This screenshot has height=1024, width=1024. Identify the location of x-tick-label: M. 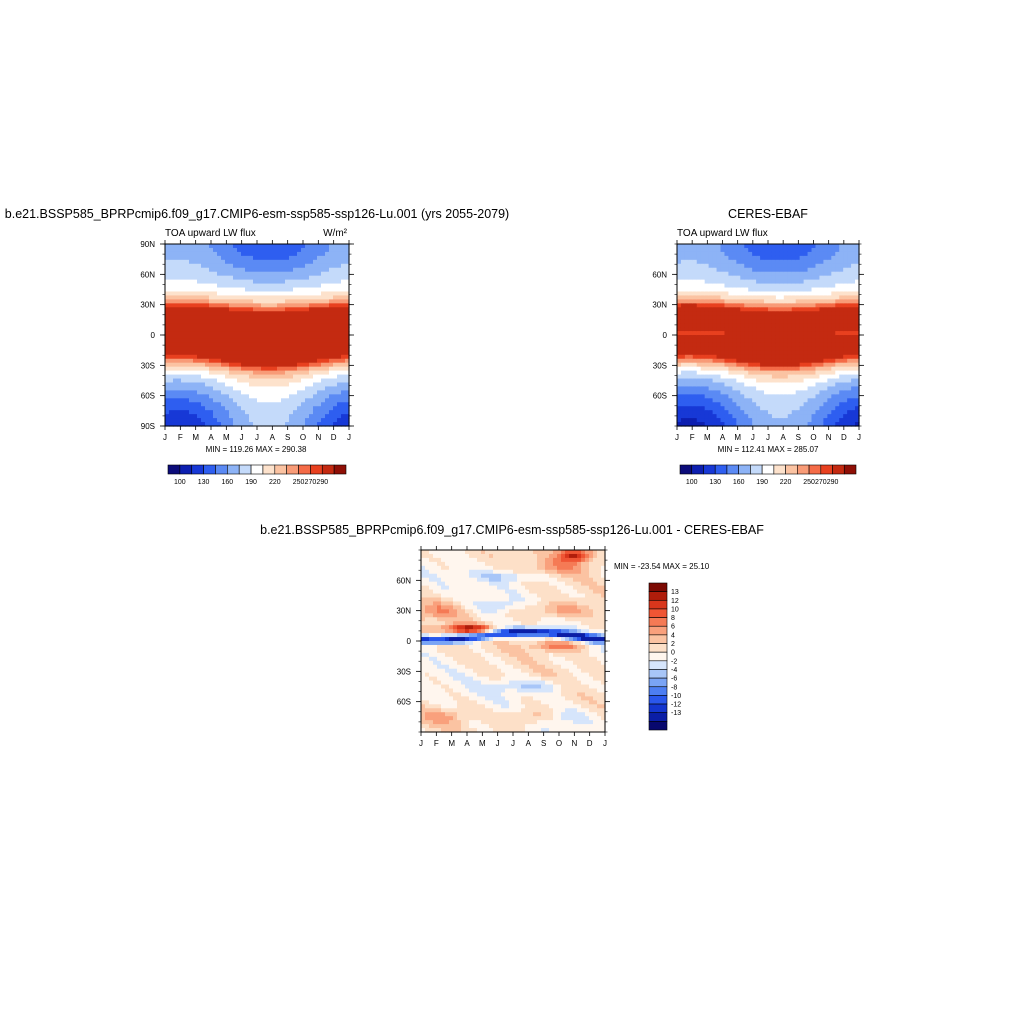
(737, 437).